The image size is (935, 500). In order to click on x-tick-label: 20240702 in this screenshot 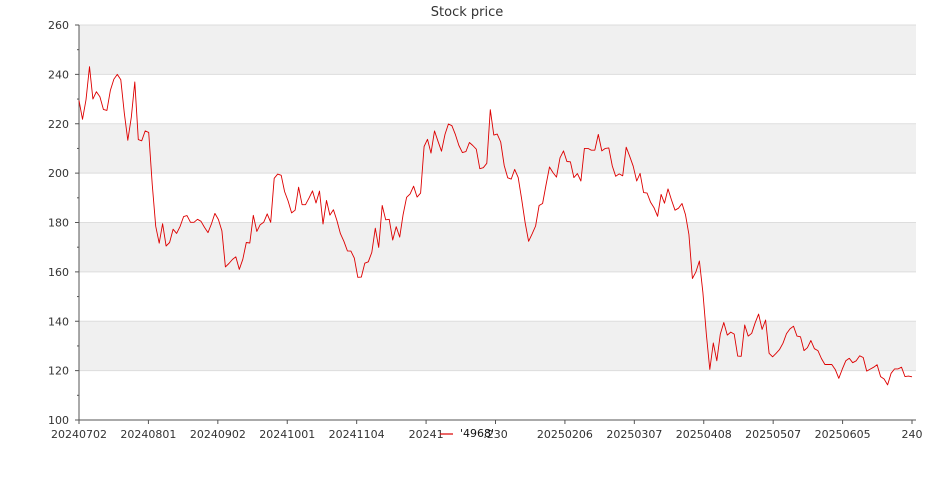, I will do `click(79, 434)`.